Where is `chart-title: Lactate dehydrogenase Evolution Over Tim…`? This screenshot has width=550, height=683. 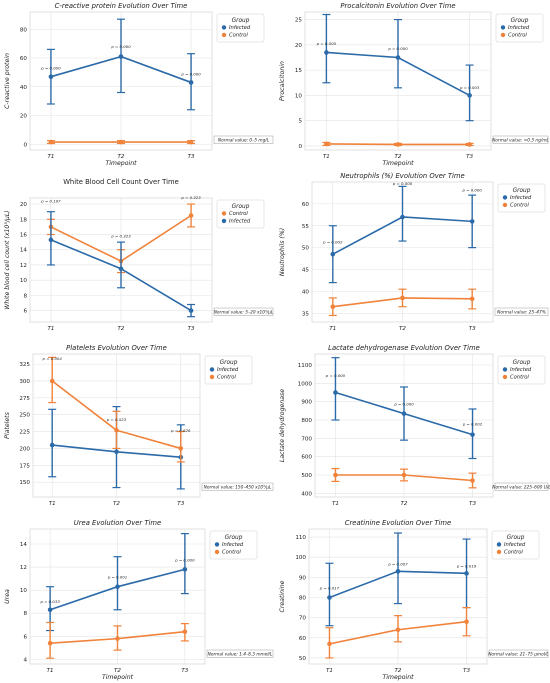 chart-title: Lactate dehydrogenase Evolution Over Tim… is located at coordinates (404, 348).